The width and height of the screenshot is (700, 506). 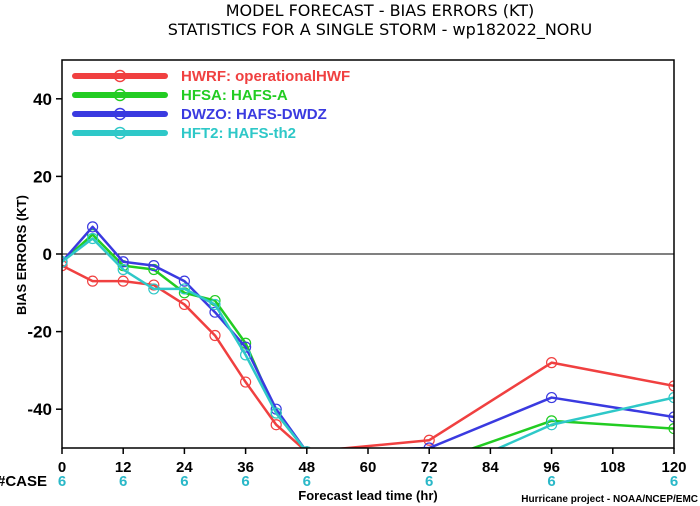 I want to click on y-axis-title: BIAS ERRORS (KT), so click(x=21, y=255).